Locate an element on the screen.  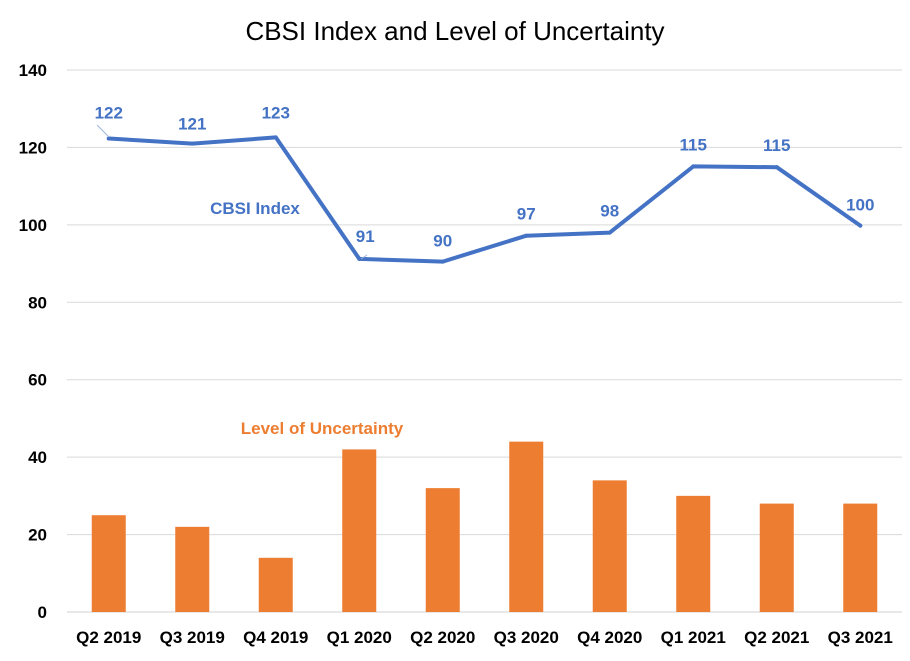
y-tick-label: 60 is located at coordinates (37, 380).